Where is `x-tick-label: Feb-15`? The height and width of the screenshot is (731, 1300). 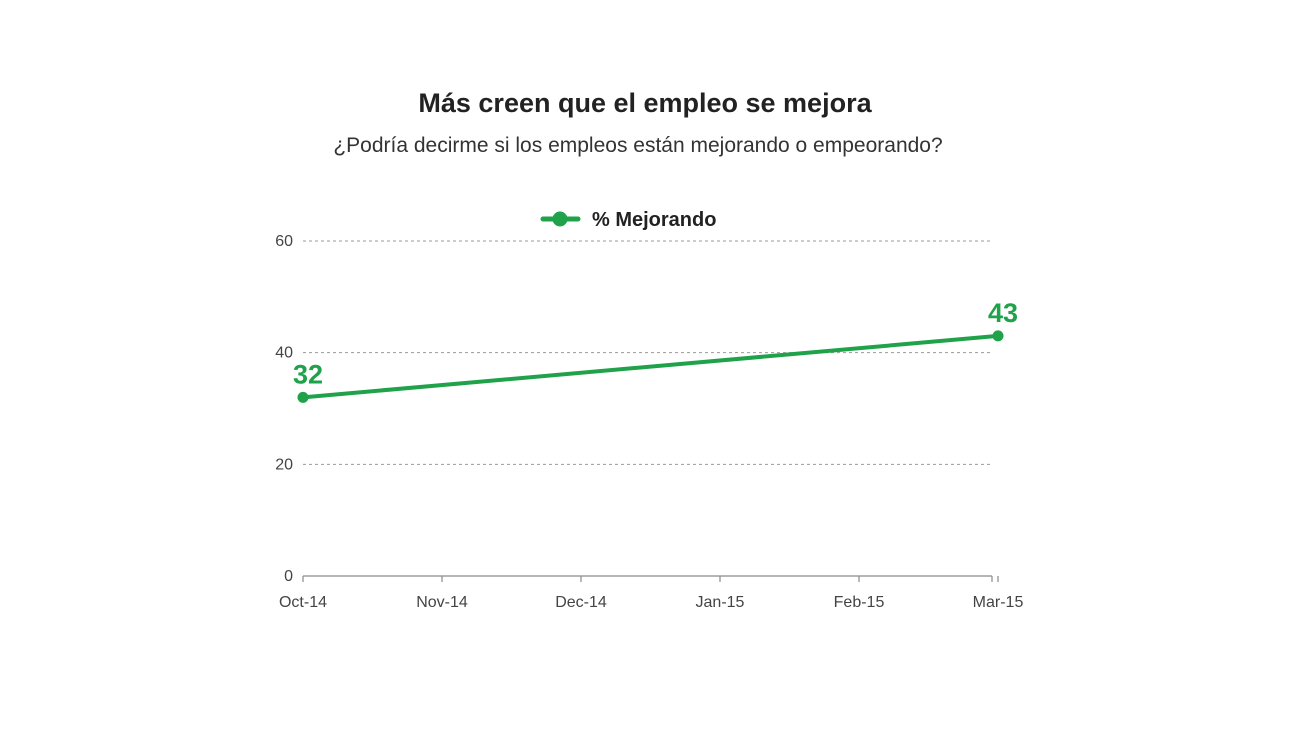 x-tick-label: Feb-15 is located at coordinates (859, 602).